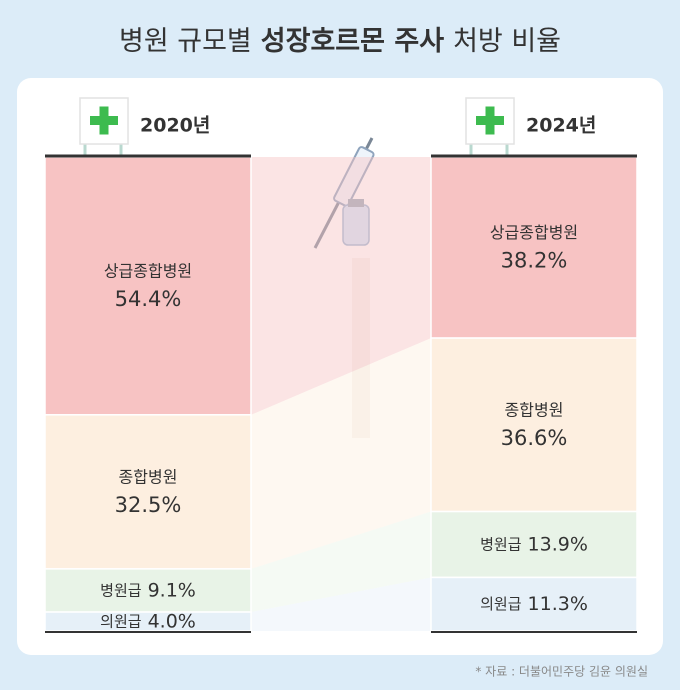 The height and width of the screenshot is (690, 680). Describe the element at coordinates (558, 604) in the screenshot. I see `value-label: 11.3%` at that location.